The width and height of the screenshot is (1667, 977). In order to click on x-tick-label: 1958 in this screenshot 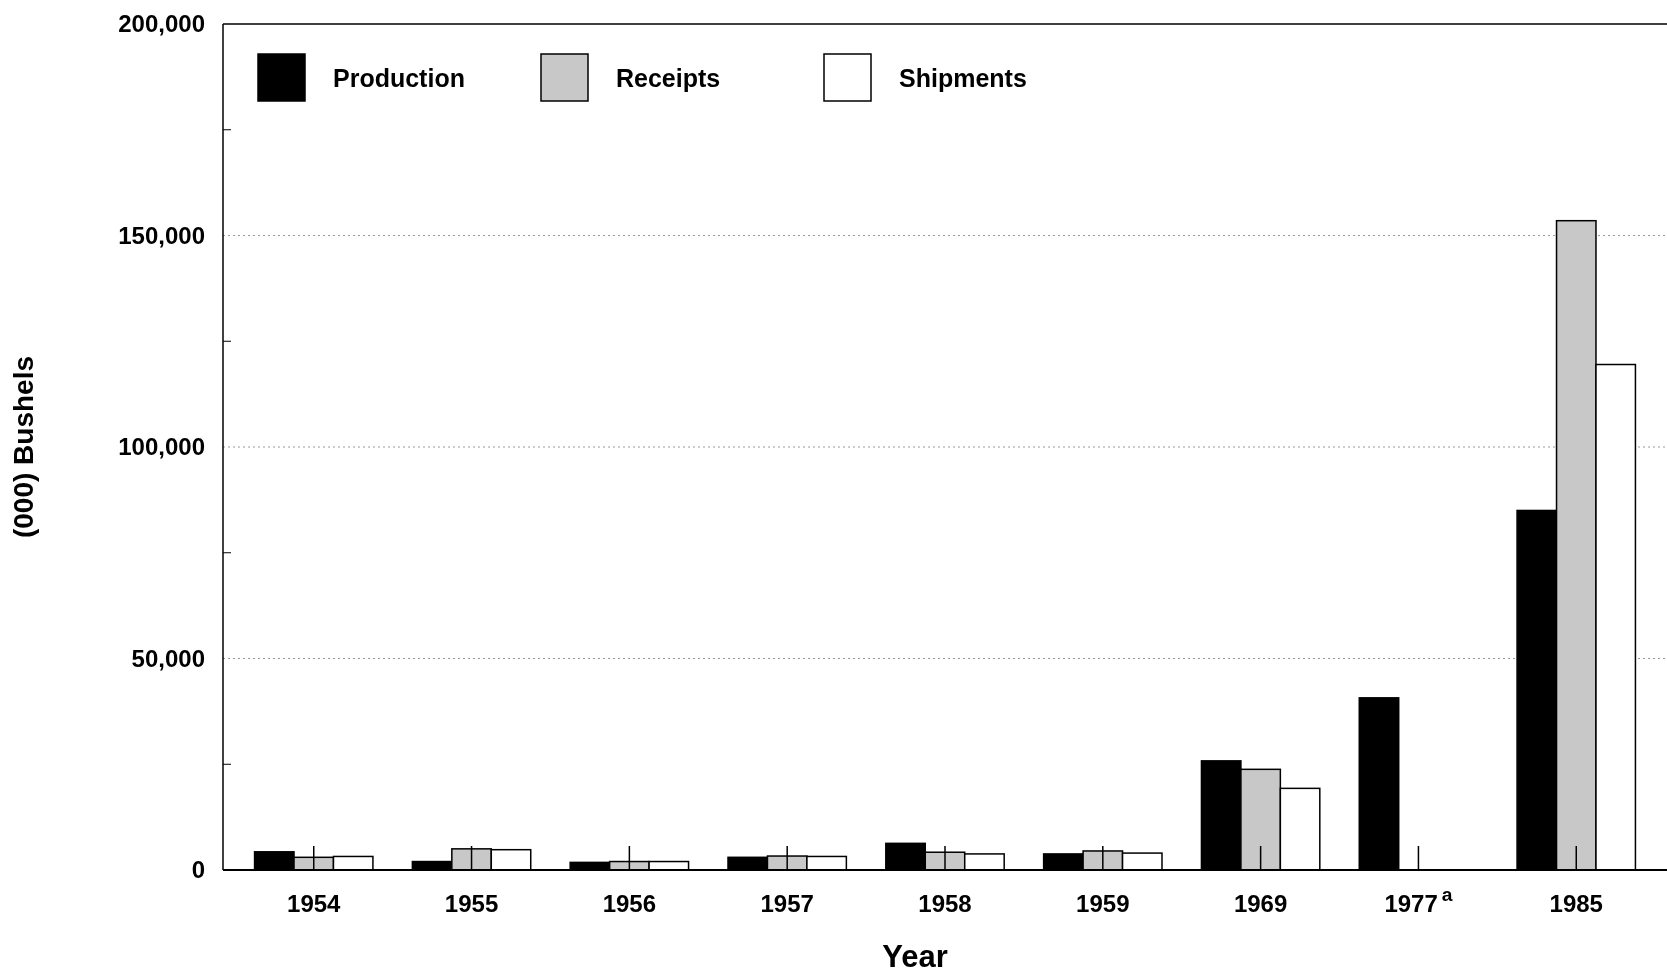, I will do `click(945, 903)`.